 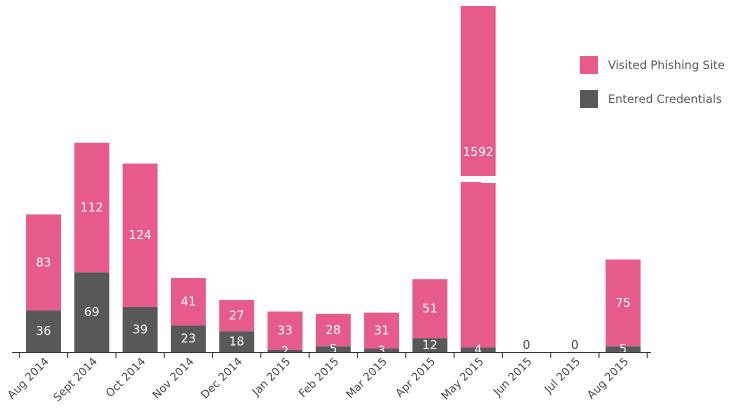 I want to click on x-axis-tick-label: Feb 2015, so click(x=318, y=377).